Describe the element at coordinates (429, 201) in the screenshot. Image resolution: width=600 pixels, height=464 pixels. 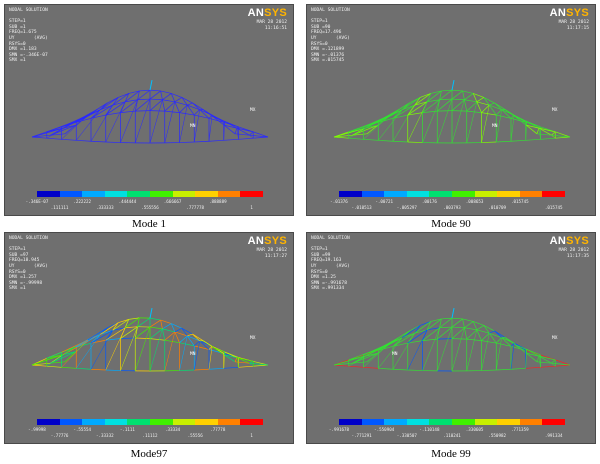
I see `legend-tick-label: .00176` at that location.